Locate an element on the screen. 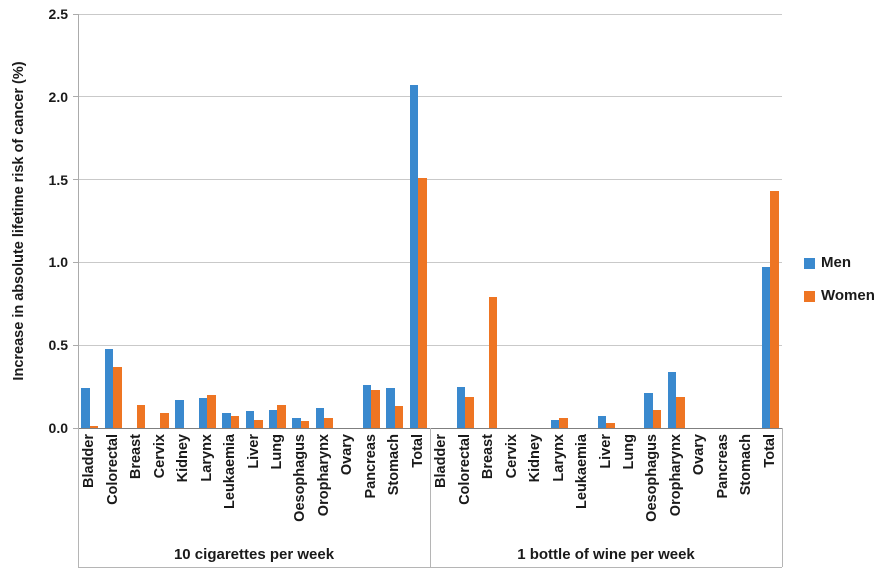 This screenshot has height=572, width=883. legend-item-men: Men is located at coordinates (839, 263).